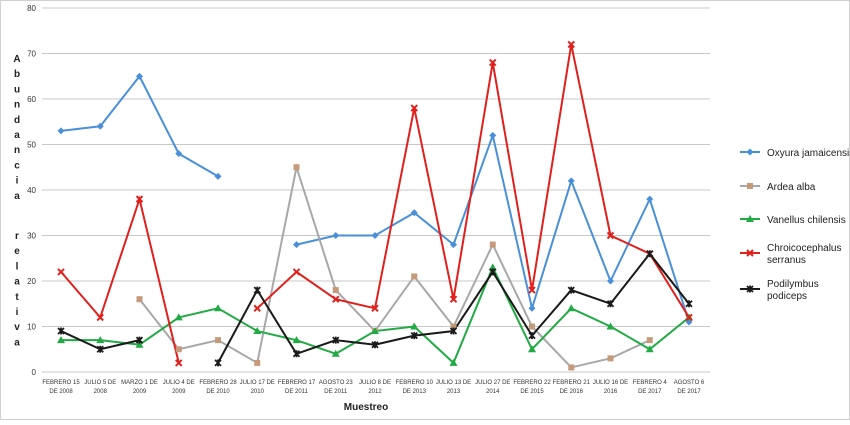 Image resolution: width=850 pixels, height=425 pixels. I want to click on y-tick-label: 80, so click(31, 8).